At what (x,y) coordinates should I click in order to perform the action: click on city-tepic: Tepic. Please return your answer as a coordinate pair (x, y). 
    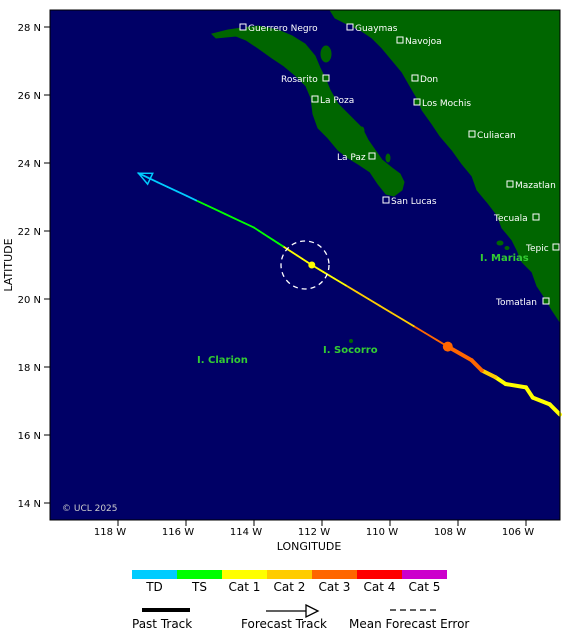
    Looking at the image, I should click on (542, 248).